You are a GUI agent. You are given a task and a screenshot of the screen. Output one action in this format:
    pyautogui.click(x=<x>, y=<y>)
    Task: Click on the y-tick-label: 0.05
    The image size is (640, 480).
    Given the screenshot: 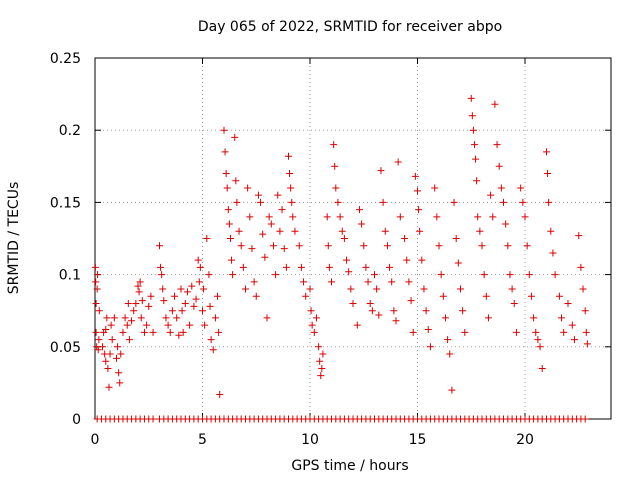 What is the action you would take?
    pyautogui.click(x=65, y=348)
    